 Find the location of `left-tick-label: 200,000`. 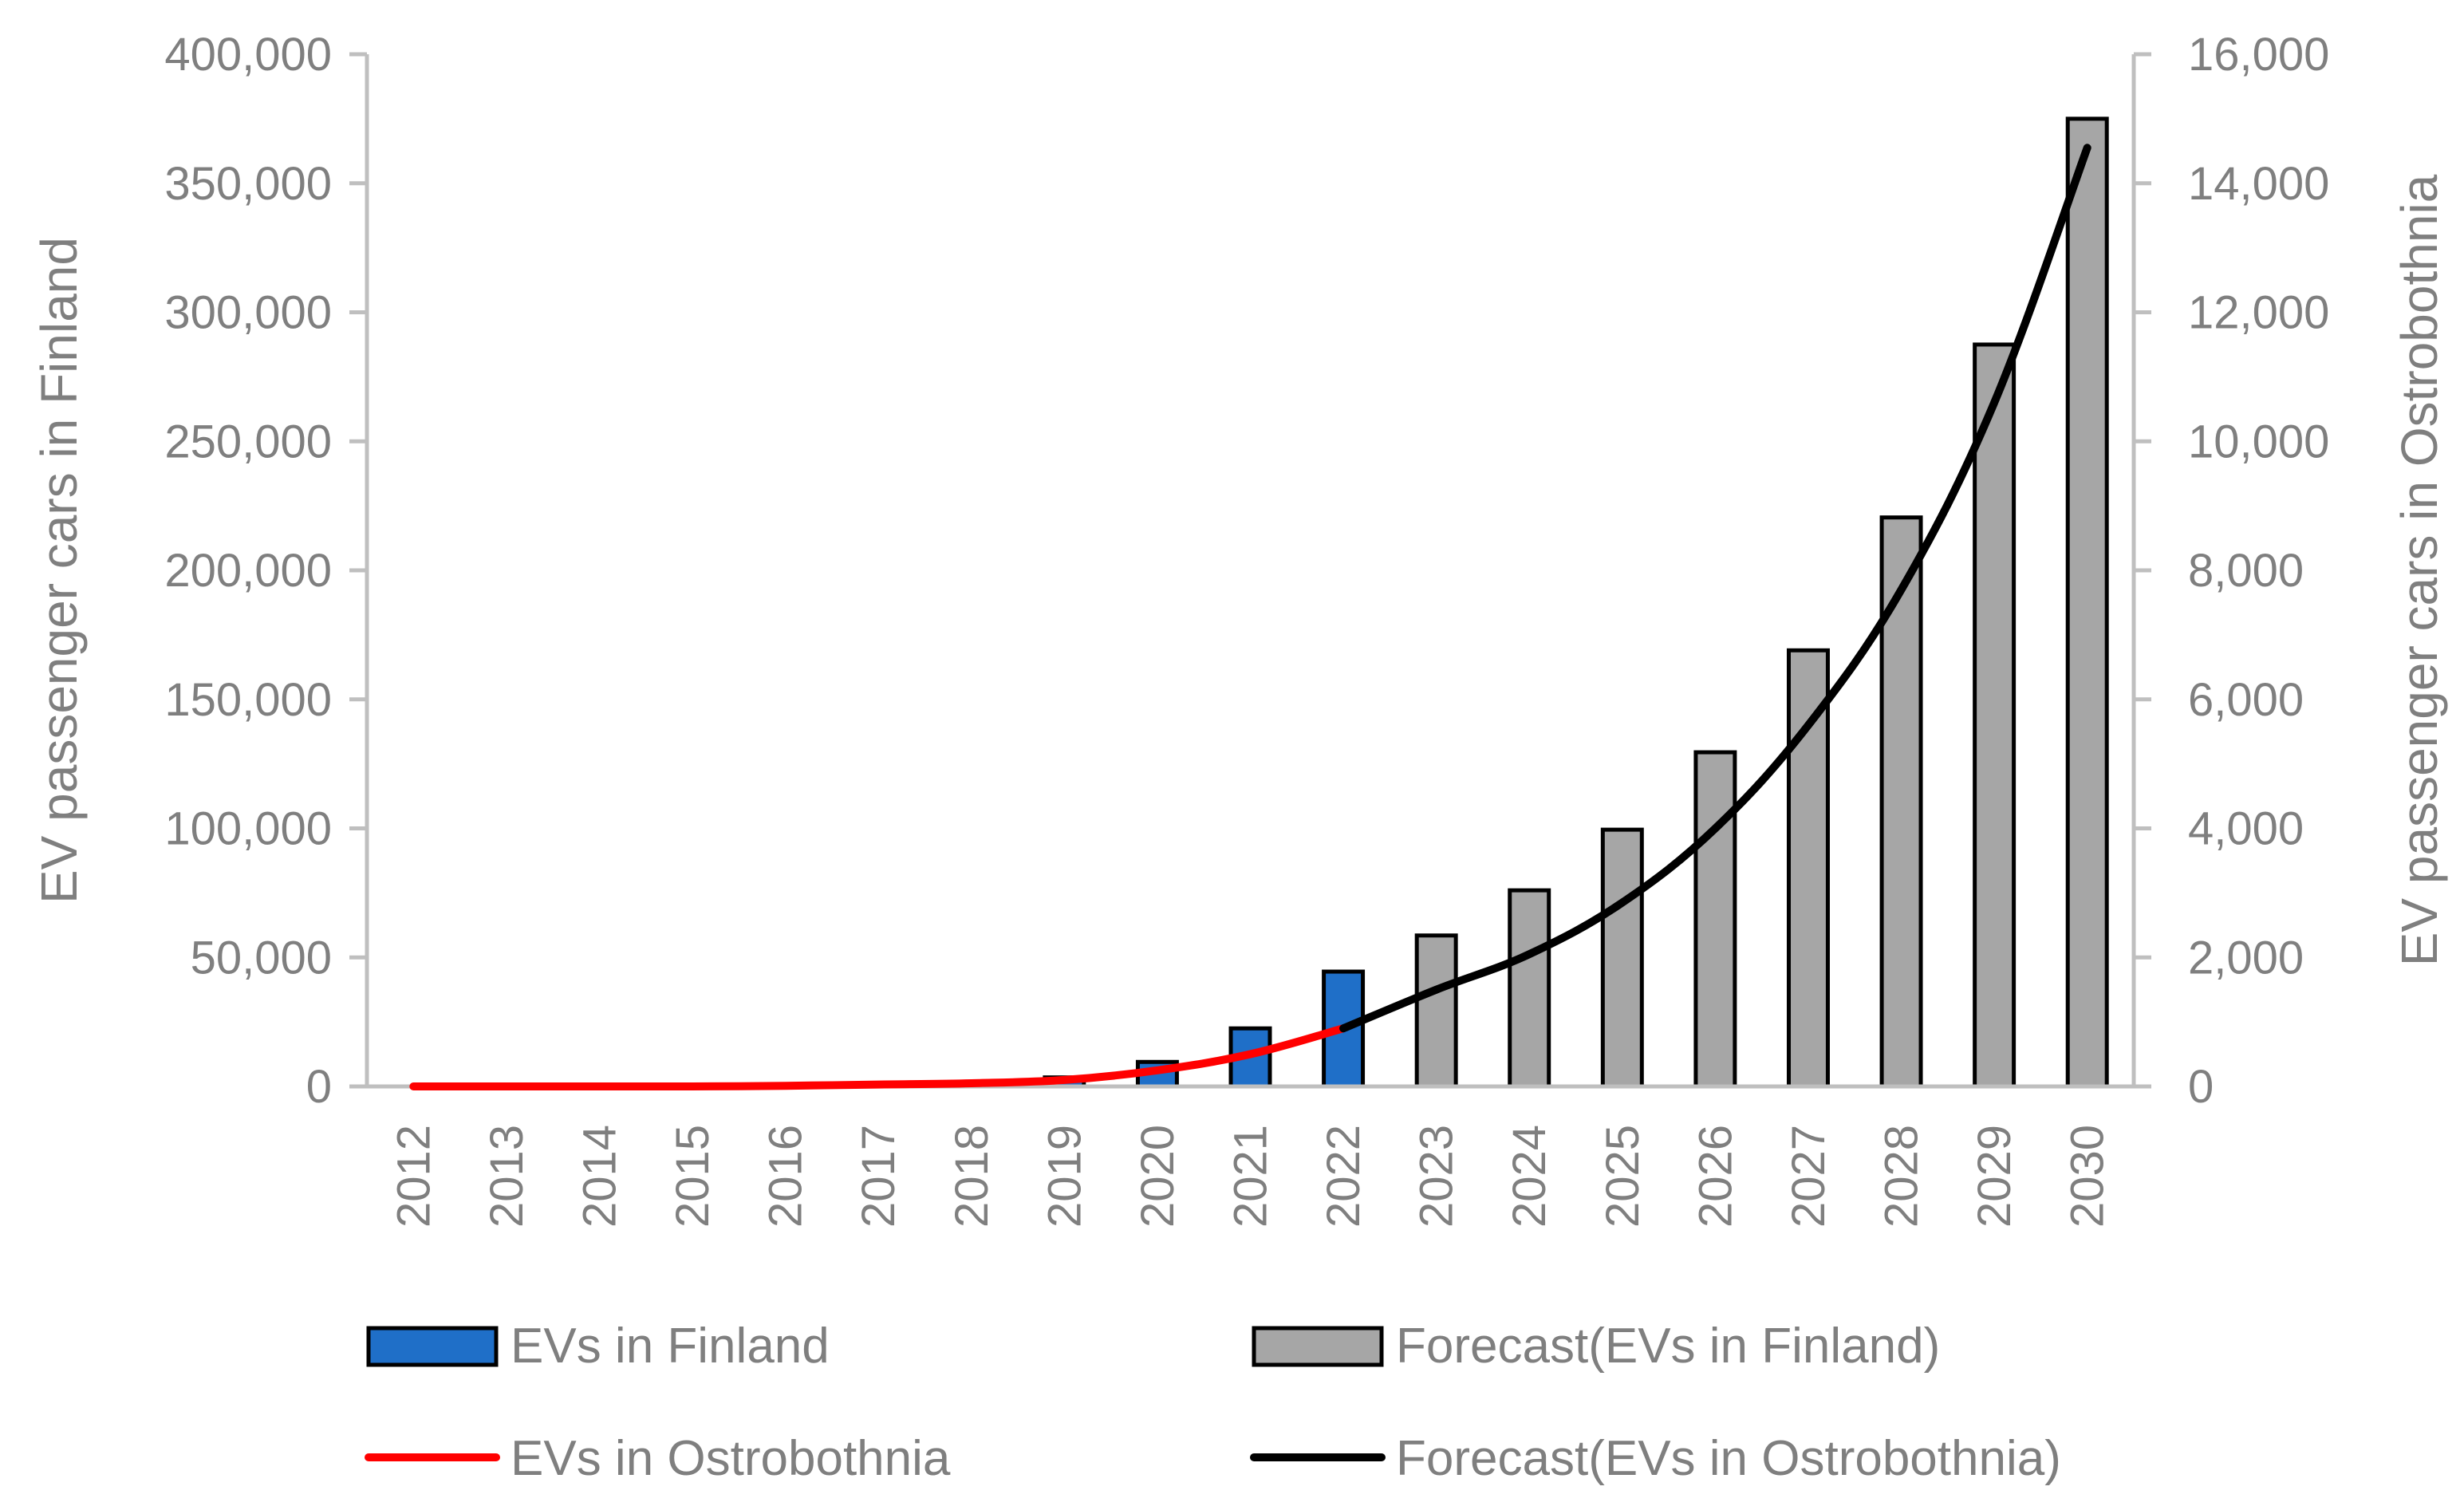

left-tick-label: 200,000 is located at coordinates (248, 571).